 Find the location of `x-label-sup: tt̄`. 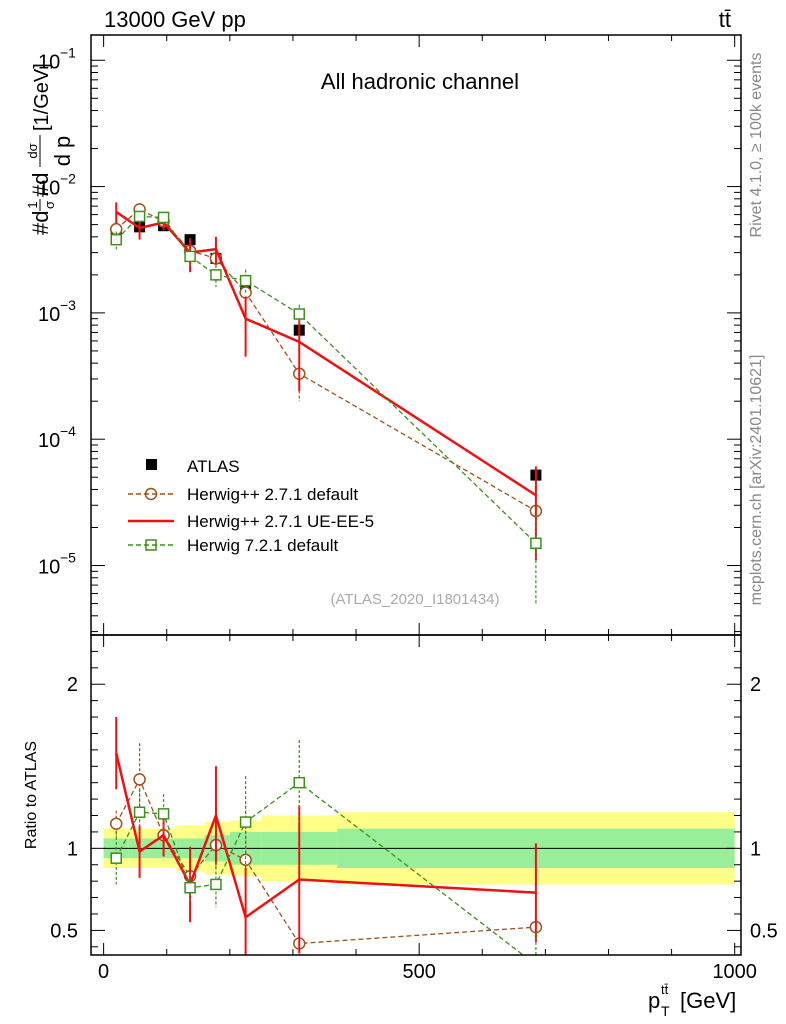

x-label-sup: tt̄ is located at coordinates (665, 989).